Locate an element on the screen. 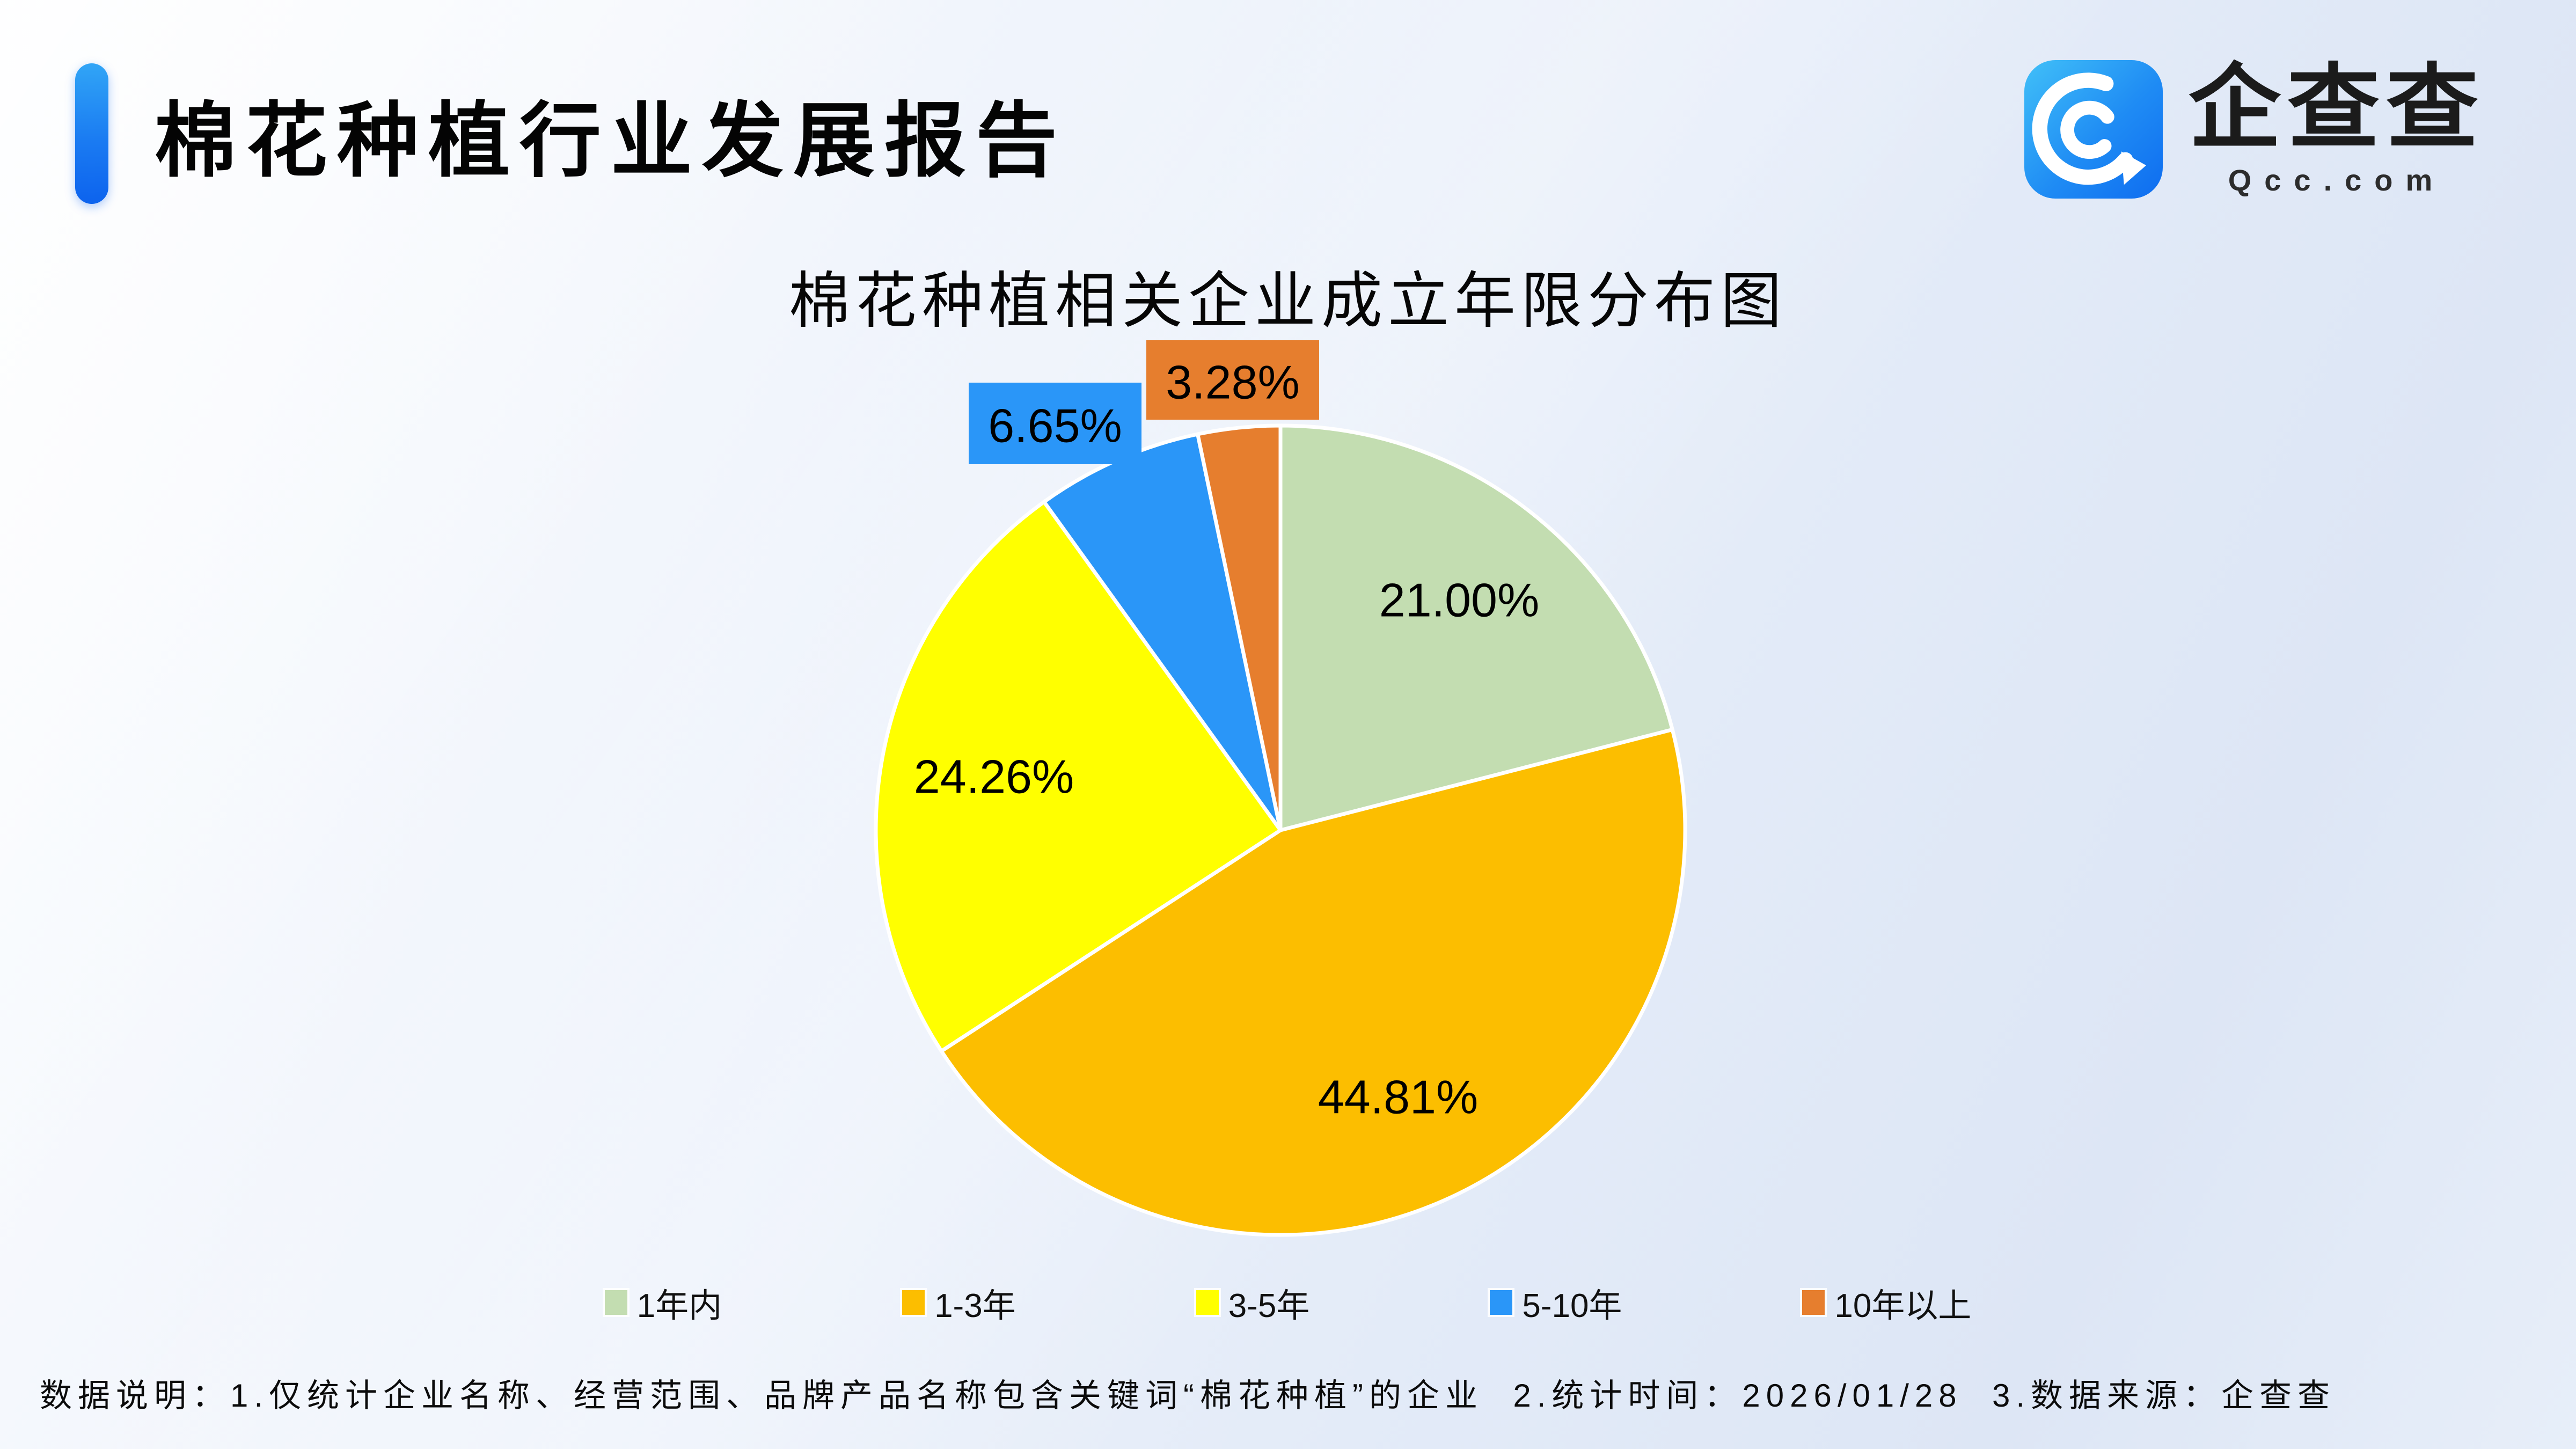 The height and width of the screenshot is (1449, 2576). legend-item-1年内: 1年内 is located at coordinates (663, 1302).